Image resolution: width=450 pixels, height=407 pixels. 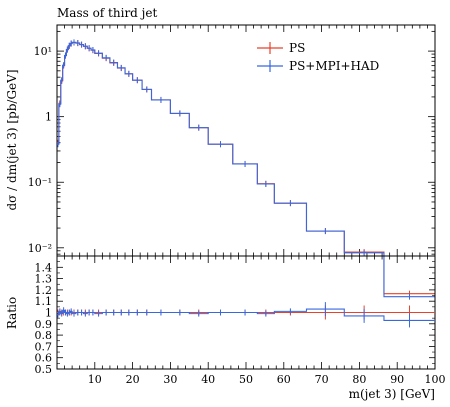 What do you see at coordinates (95, 379) in the screenshot?
I see `x-tick-label: 10` at bounding box center [95, 379].